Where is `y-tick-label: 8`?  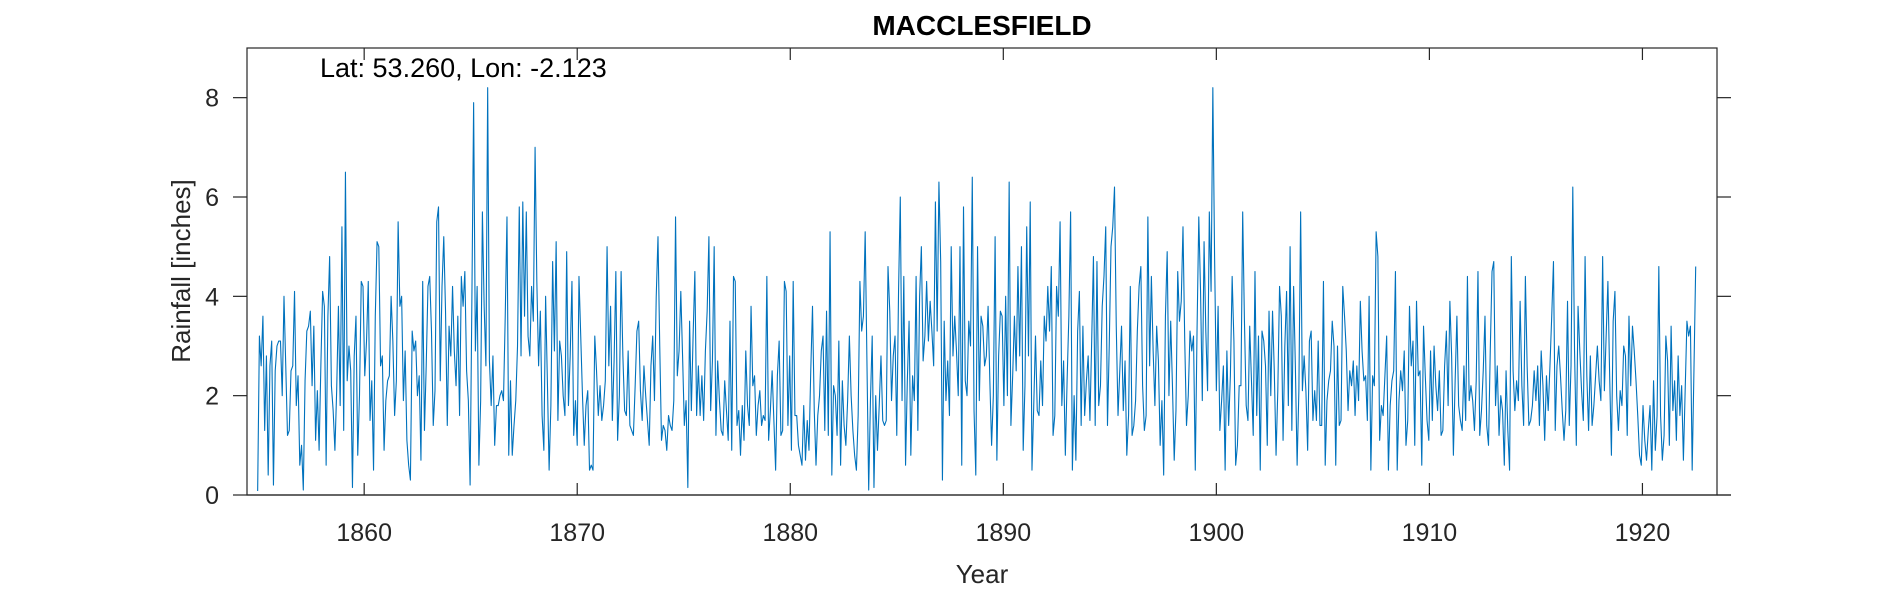 y-tick-label: 8 is located at coordinates (212, 99).